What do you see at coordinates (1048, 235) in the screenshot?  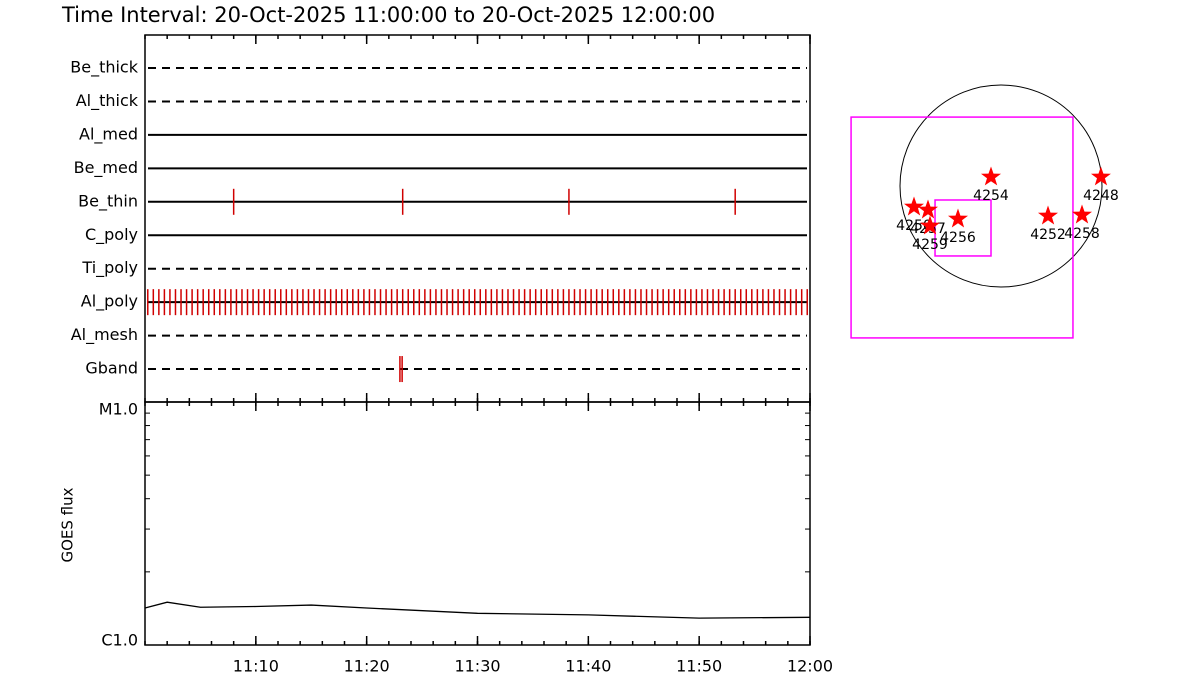 I see `region-label: 4252` at bounding box center [1048, 235].